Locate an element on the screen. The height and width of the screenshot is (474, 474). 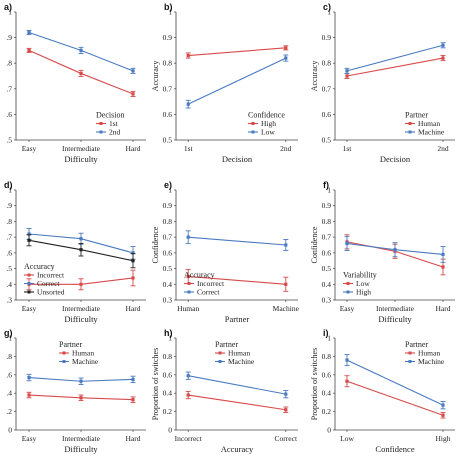
panel-label: f) is located at coordinates (326, 185).